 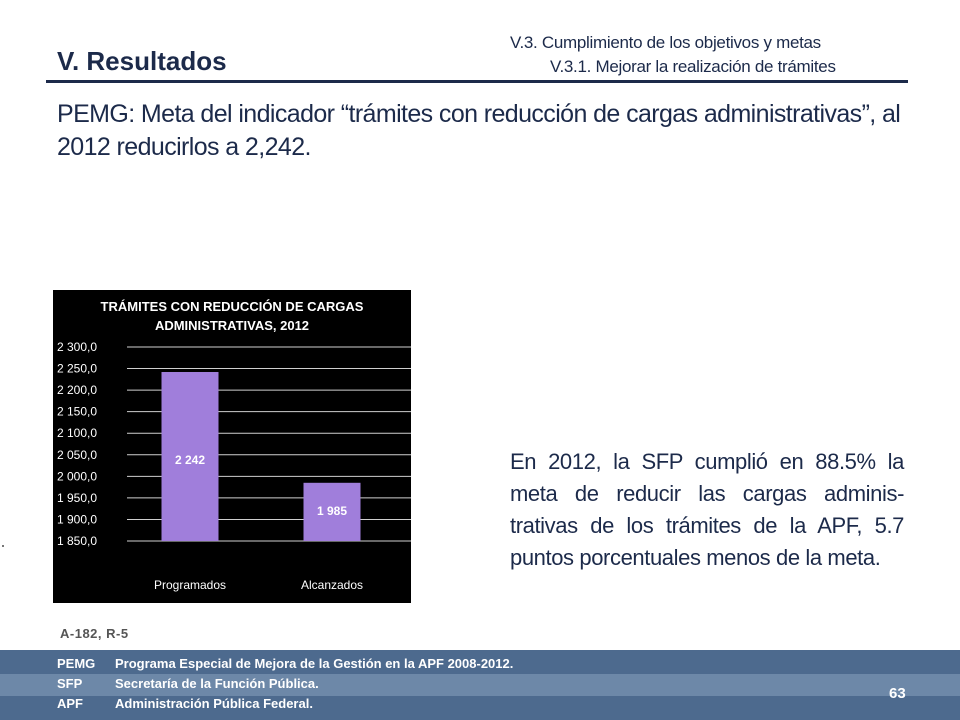 What do you see at coordinates (77, 541) in the screenshot?
I see `y-tick-label: 1 850,0` at bounding box center [77, 541].